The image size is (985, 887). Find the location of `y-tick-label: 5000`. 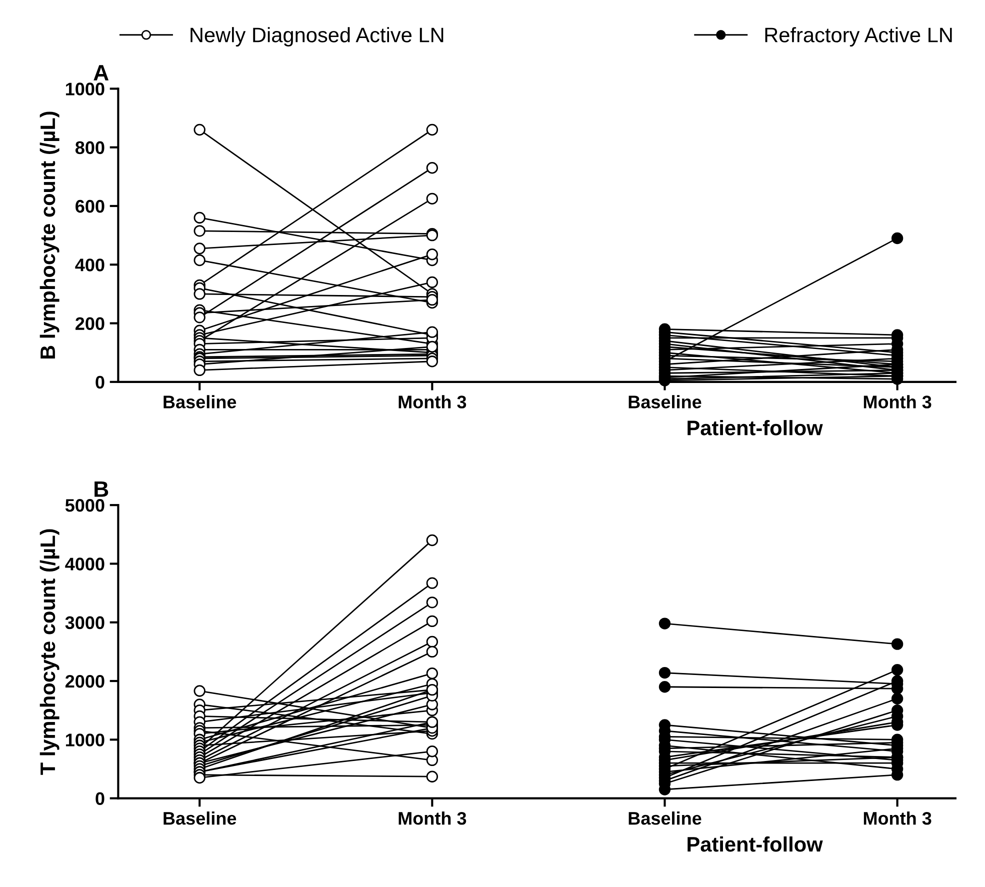

y-tick-label: 5000 is located at coordinates (84, 505).